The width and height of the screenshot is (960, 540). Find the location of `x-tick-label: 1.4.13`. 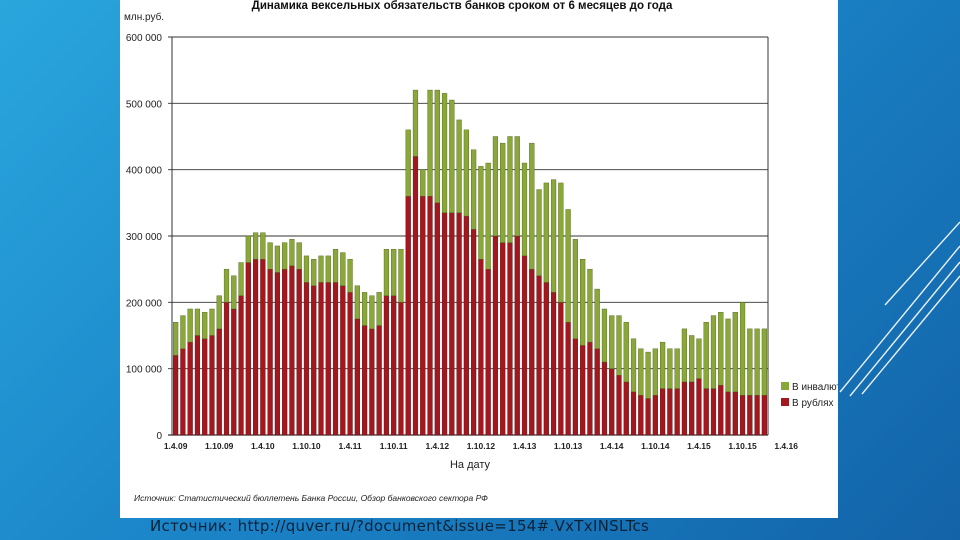

x-tick-label: 1.4.13 is located at coordinates (525, 446).